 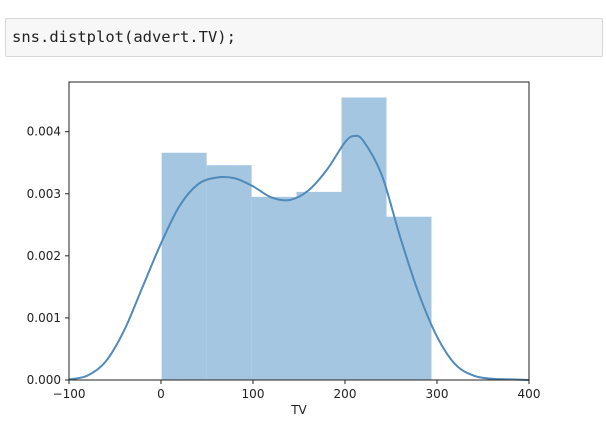 I want to click on code-cell: sns.distplot(advert.TV);, so click(x=304, y=37).